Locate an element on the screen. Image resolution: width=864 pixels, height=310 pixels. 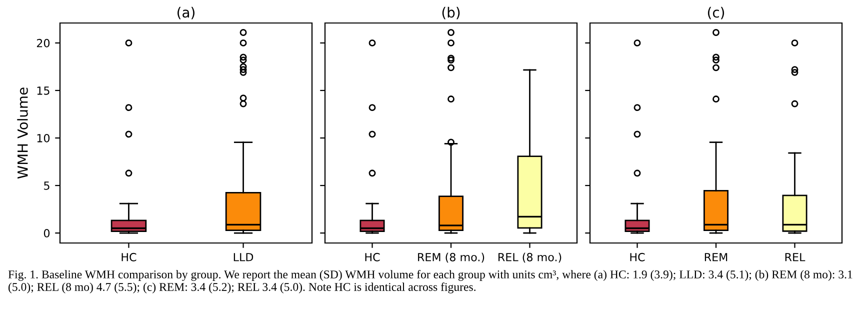
y-tick-label: 15 is located at coordinates (43, 90).